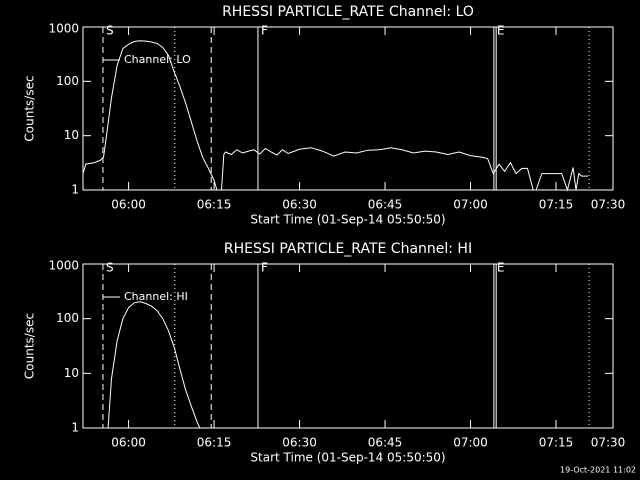 Image resolution: width=640 pixels, height=480 pixels. Describe the element at coordinates (348, 249) in the screenshot. I see `chart-title: RHESSI PARTICLE_RATE Channel: HI` at that location.